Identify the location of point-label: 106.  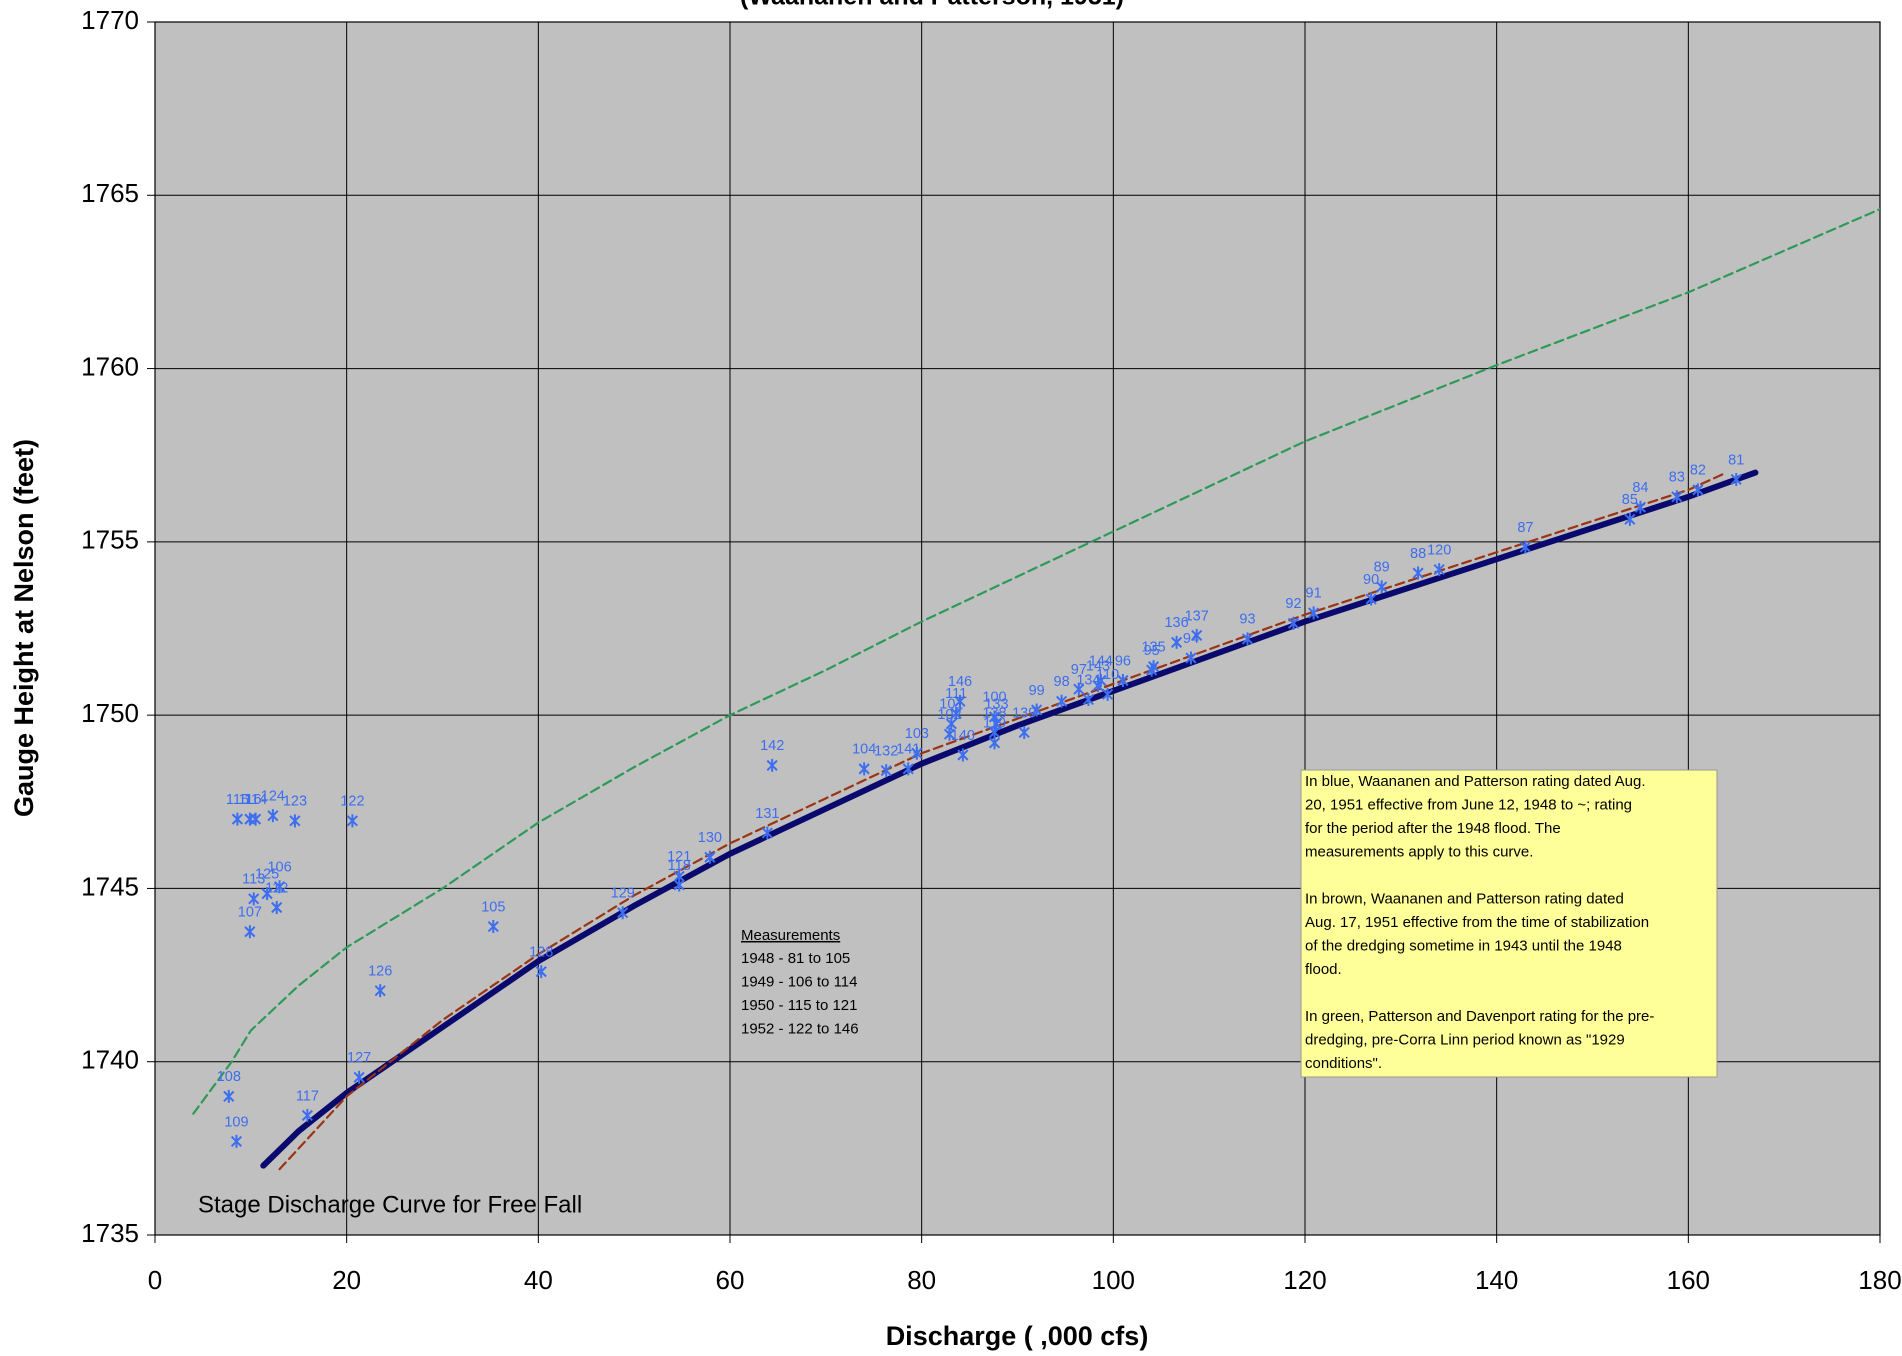
(279, 868).